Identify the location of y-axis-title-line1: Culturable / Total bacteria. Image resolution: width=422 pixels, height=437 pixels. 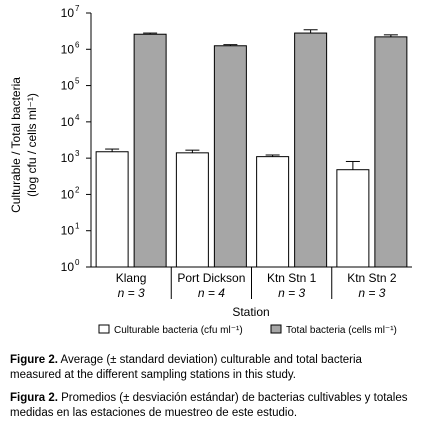
(16, 145).